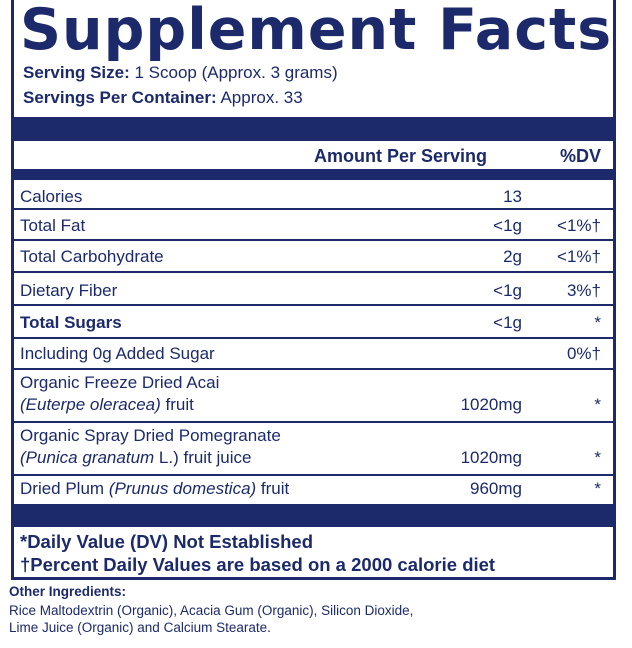 This screenshot has height=648, width=632. Describe the element at coordinates (597, 322) in the screenshot. I see `nutrient-dv: *` at that location.